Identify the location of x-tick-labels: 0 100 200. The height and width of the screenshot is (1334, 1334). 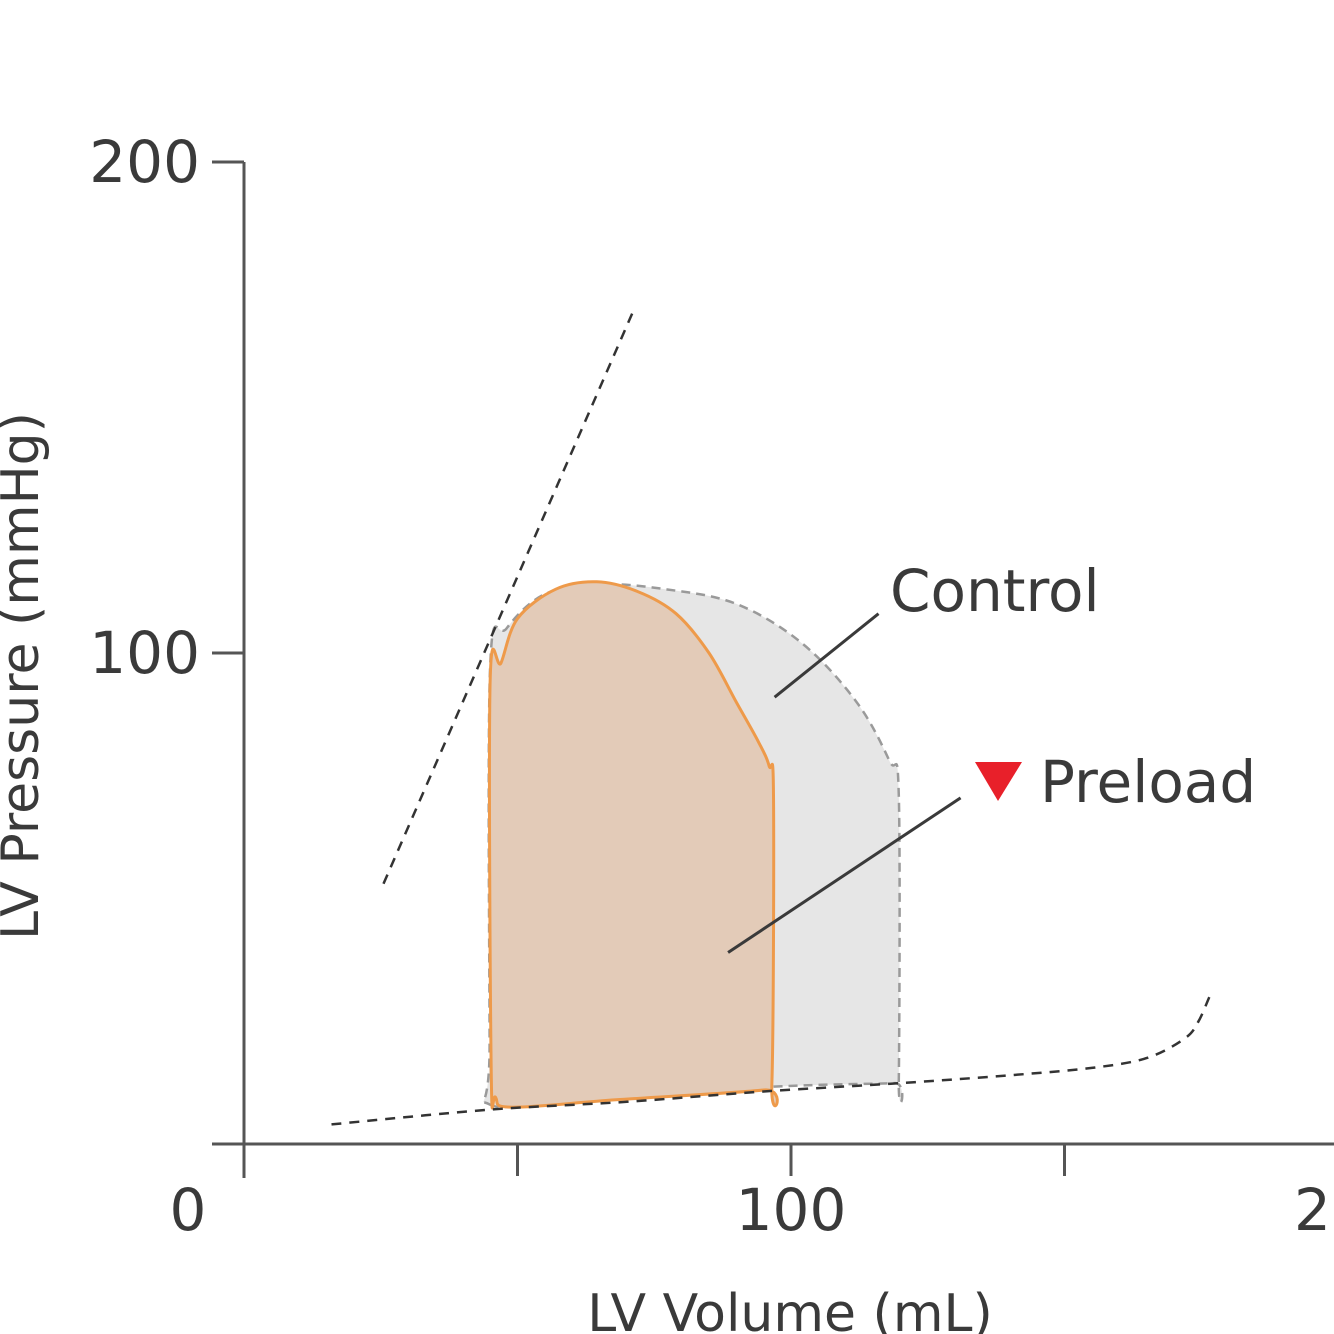
(752, 1210).